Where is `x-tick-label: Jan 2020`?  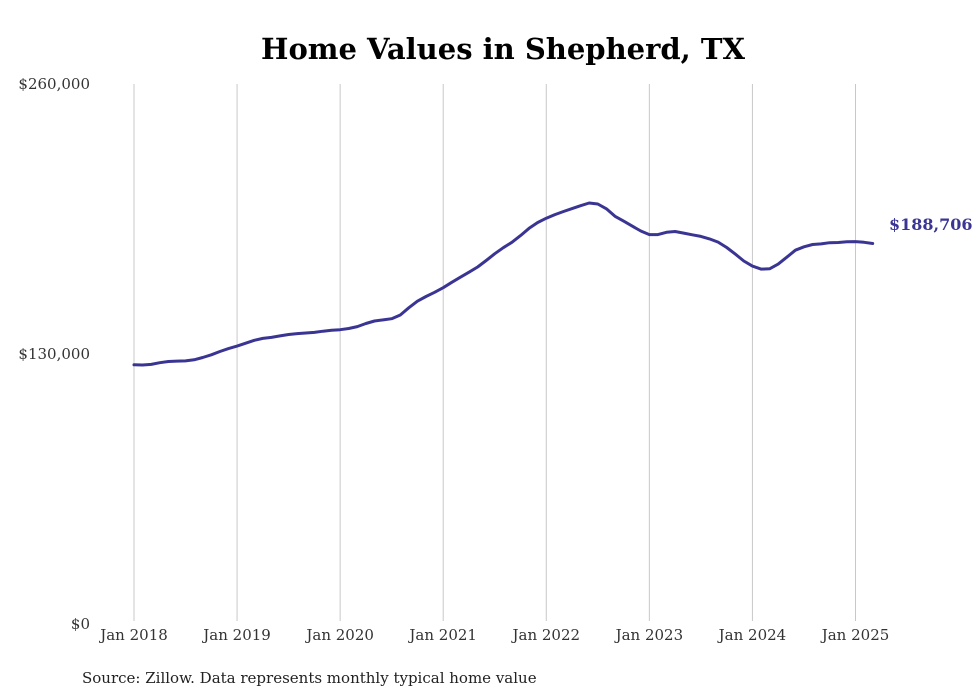 x-tick-label: Jan 2020 is located at coordinates (339, 635).